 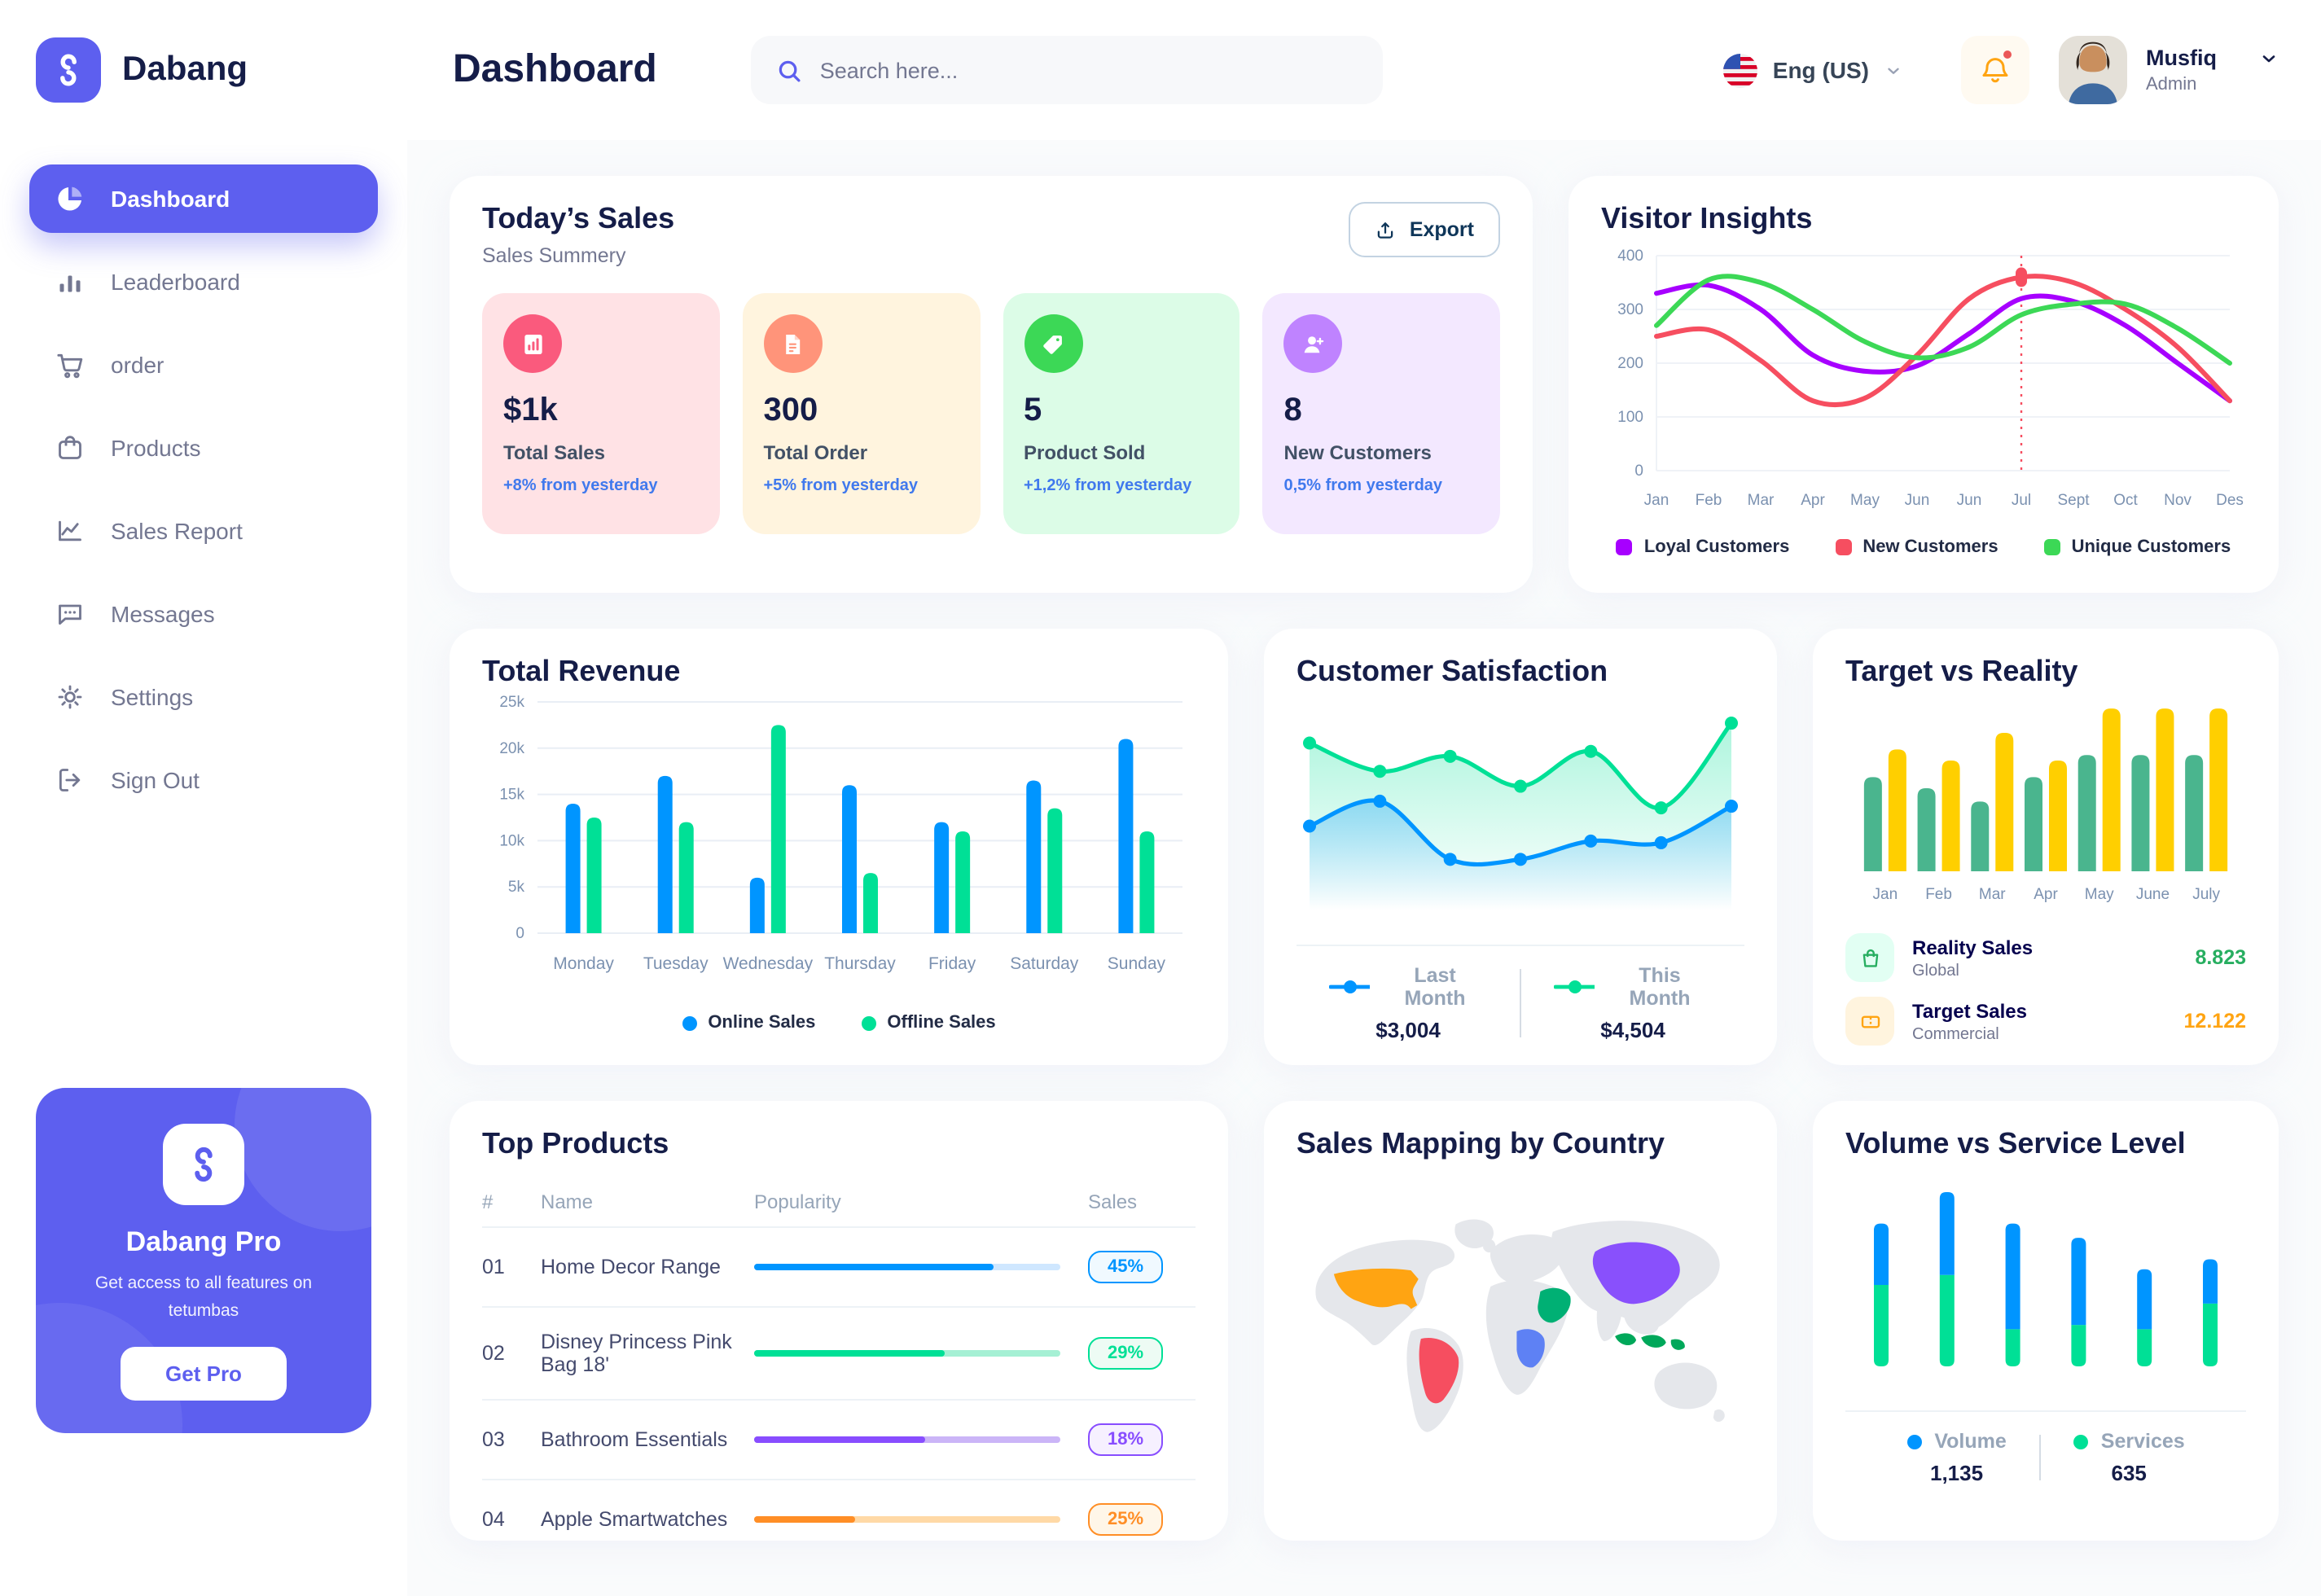 What do you see at coordinates (1865, 500) in the screenshot?
I see `svg-text: May` at bounding box center [1865, 500].